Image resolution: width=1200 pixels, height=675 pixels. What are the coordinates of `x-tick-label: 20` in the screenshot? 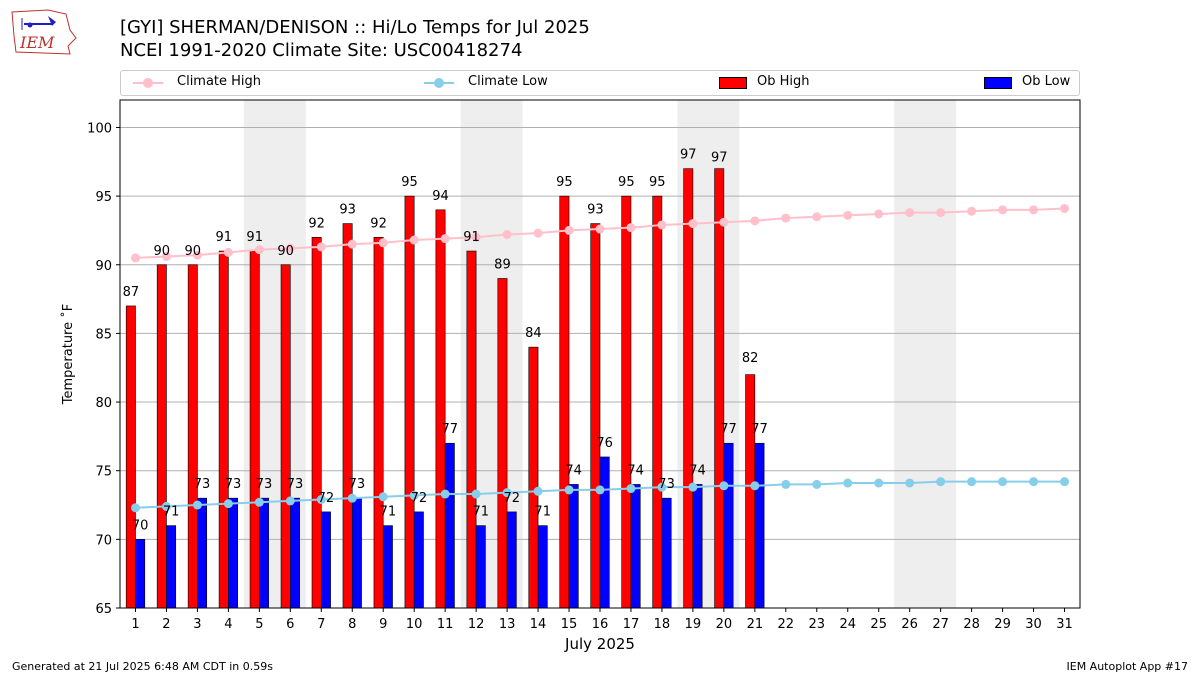 It's located at (724, 624).